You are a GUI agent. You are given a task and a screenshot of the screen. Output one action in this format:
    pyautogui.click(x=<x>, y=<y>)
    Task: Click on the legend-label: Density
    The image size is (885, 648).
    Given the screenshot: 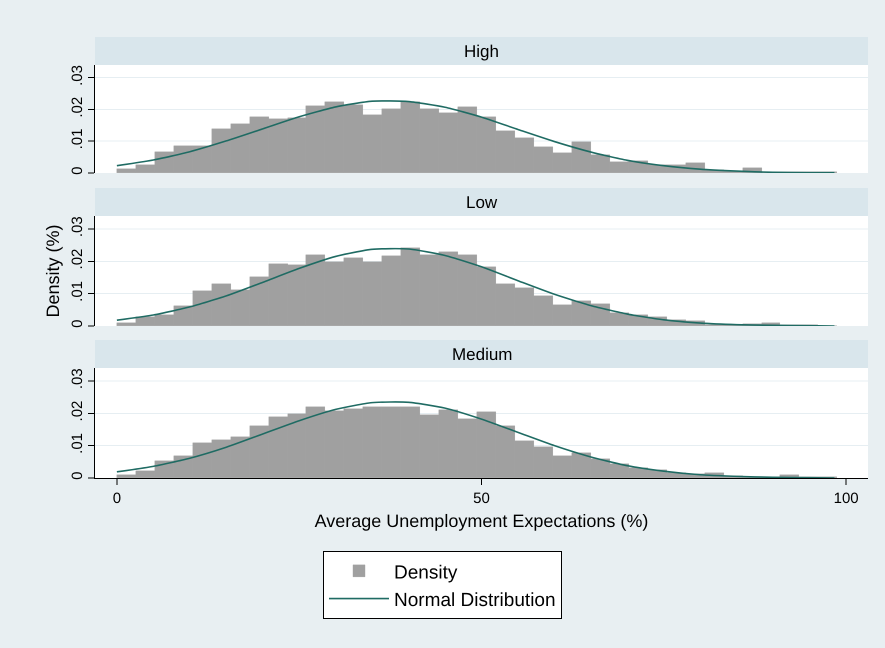 What is the action you would take?
    pyautogui.click(x=426, y=573)
    